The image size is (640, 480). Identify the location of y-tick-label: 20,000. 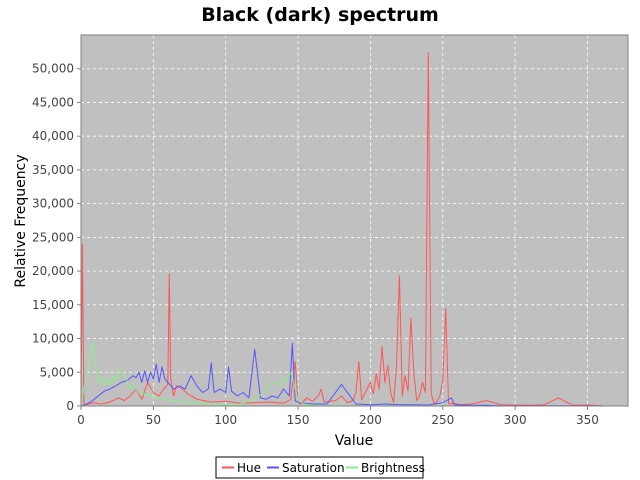
(53, 271).